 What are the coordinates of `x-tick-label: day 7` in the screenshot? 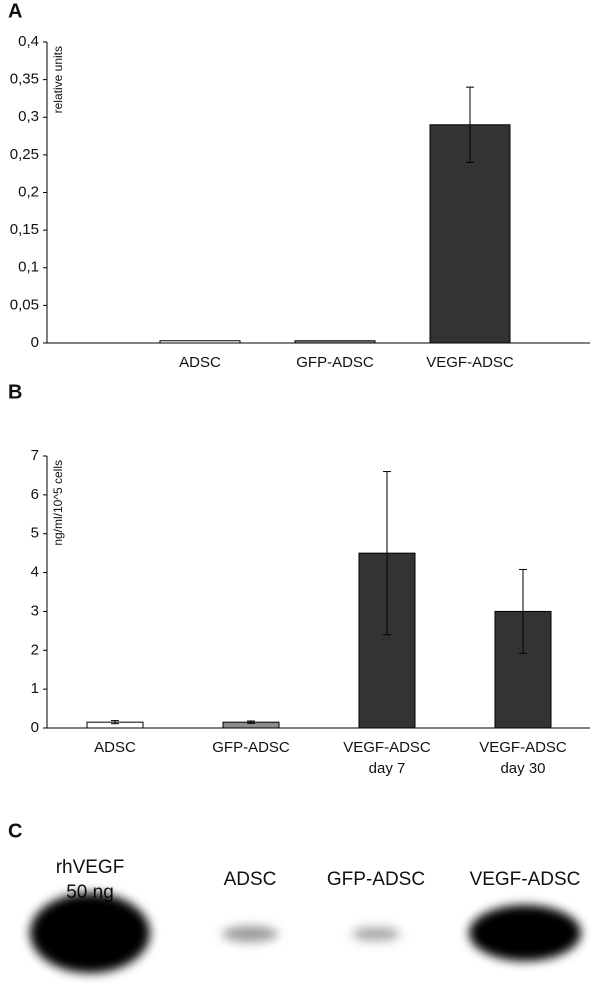 It's located at (387, 768).